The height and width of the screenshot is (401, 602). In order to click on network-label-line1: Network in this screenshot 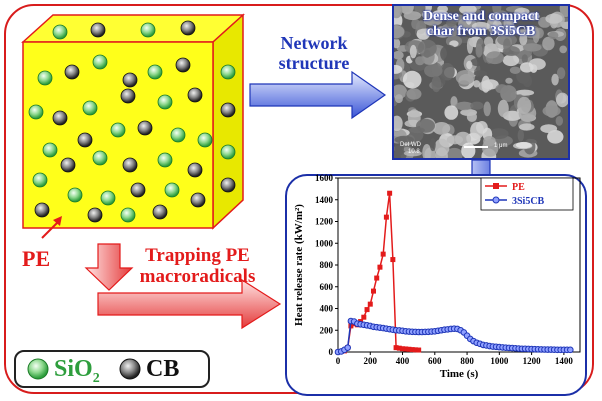, I will do `click(314, 43)`.